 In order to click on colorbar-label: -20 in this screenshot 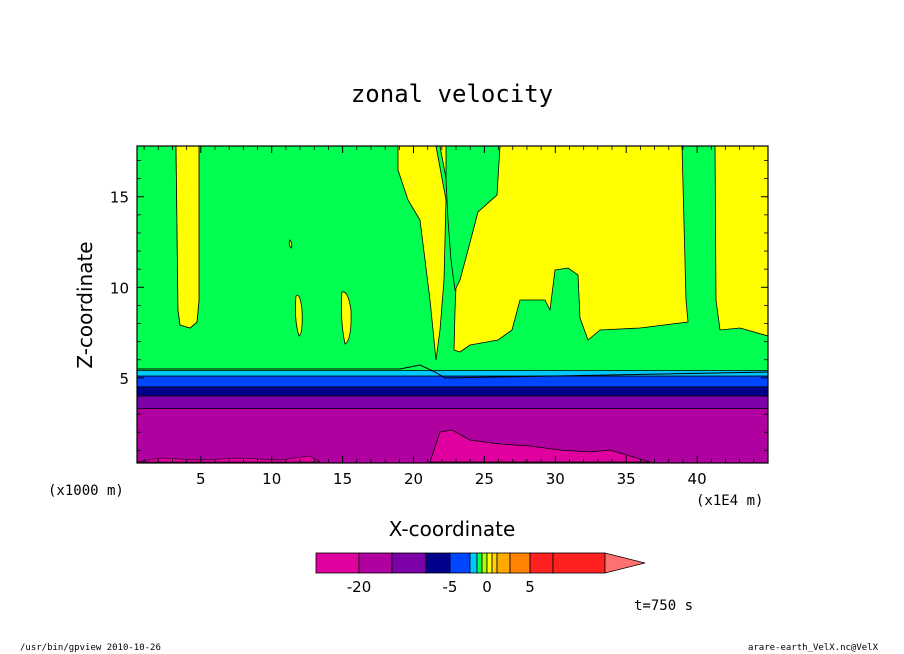, I will do `click(359, 587)`.